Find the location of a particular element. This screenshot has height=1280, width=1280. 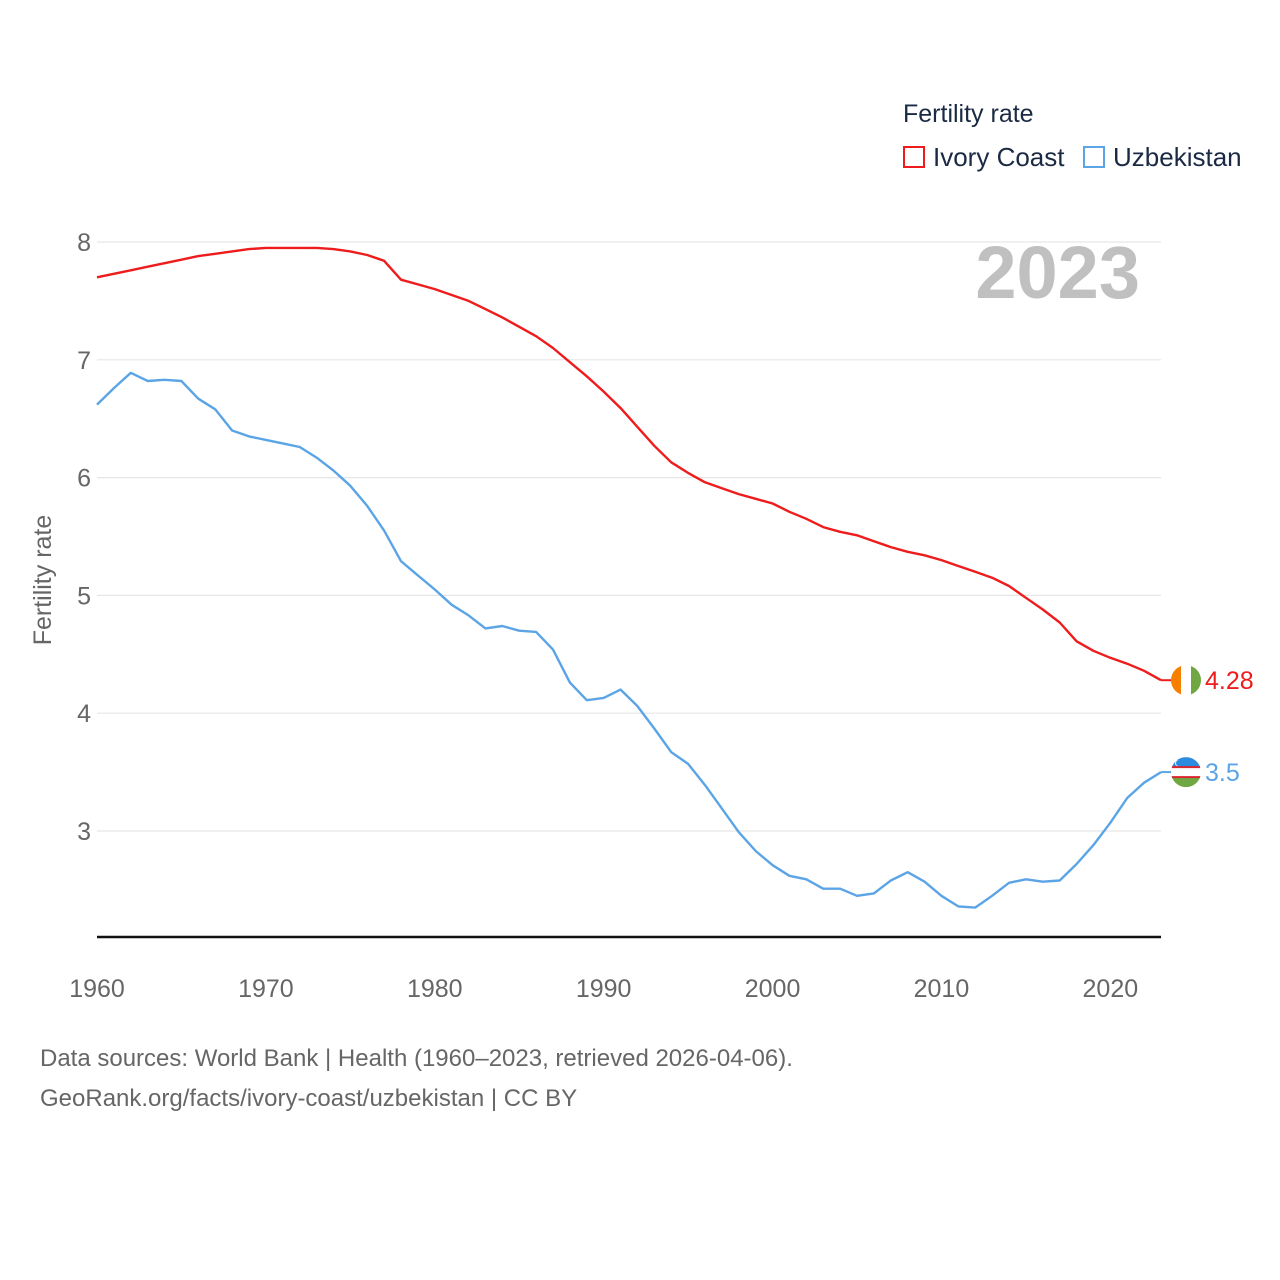

legend-label-uzbekistan: Uzbekistan is located at coordinates (1177, 156).